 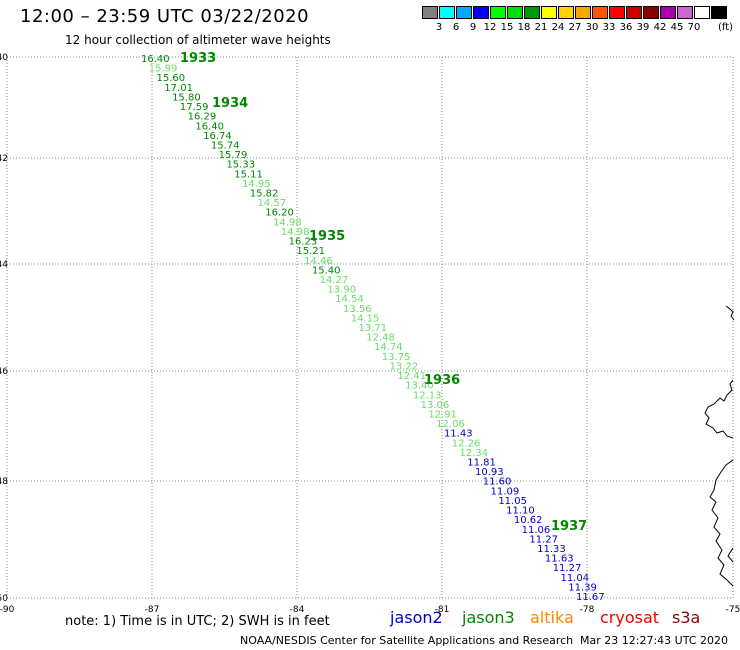 I want to click on legend-label: 36, so click(x=626, y=27).